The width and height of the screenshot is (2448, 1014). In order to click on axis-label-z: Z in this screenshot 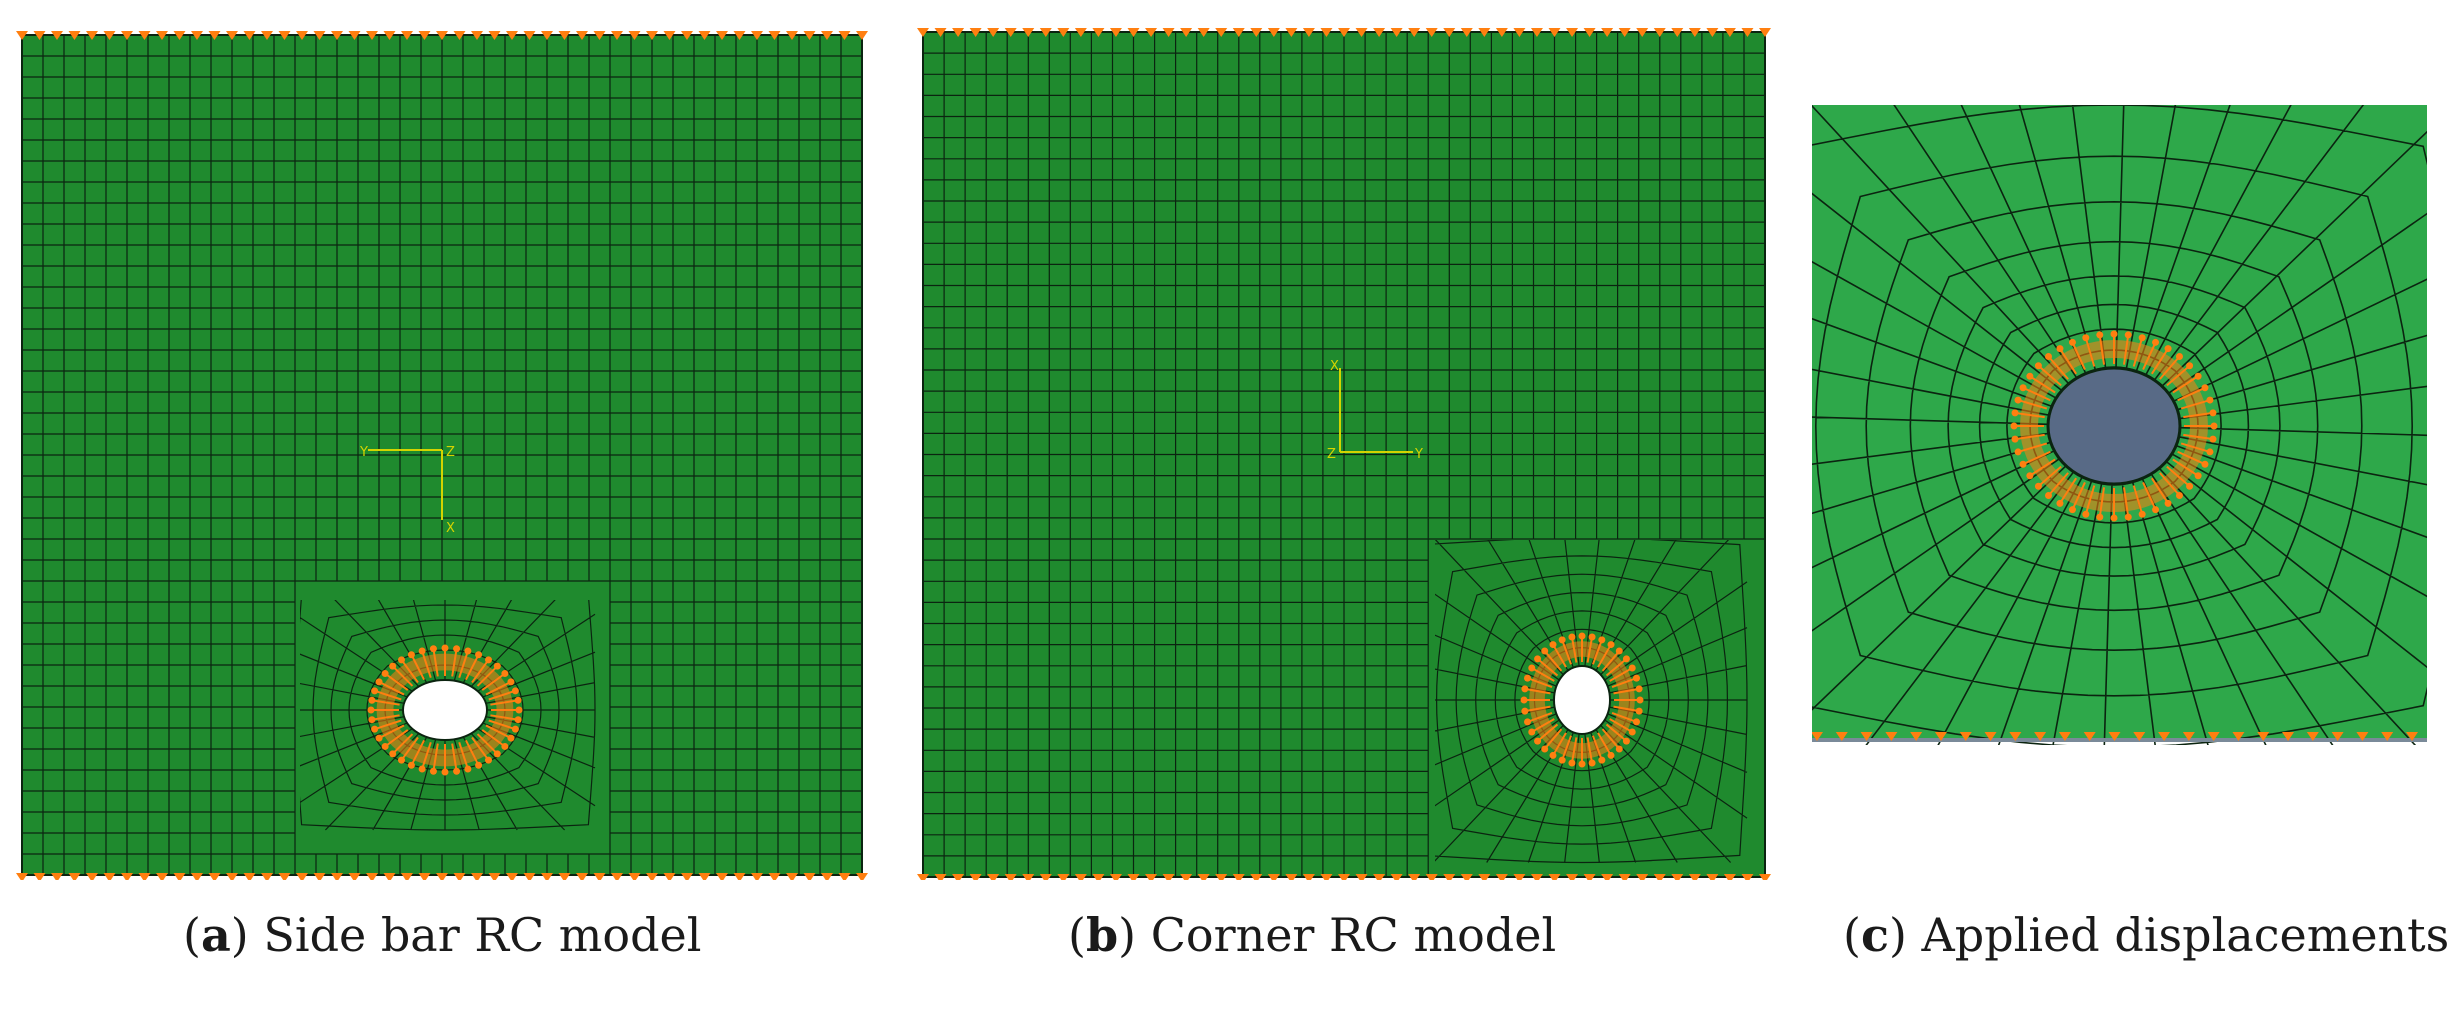, I will do `click(1331, 454)`.